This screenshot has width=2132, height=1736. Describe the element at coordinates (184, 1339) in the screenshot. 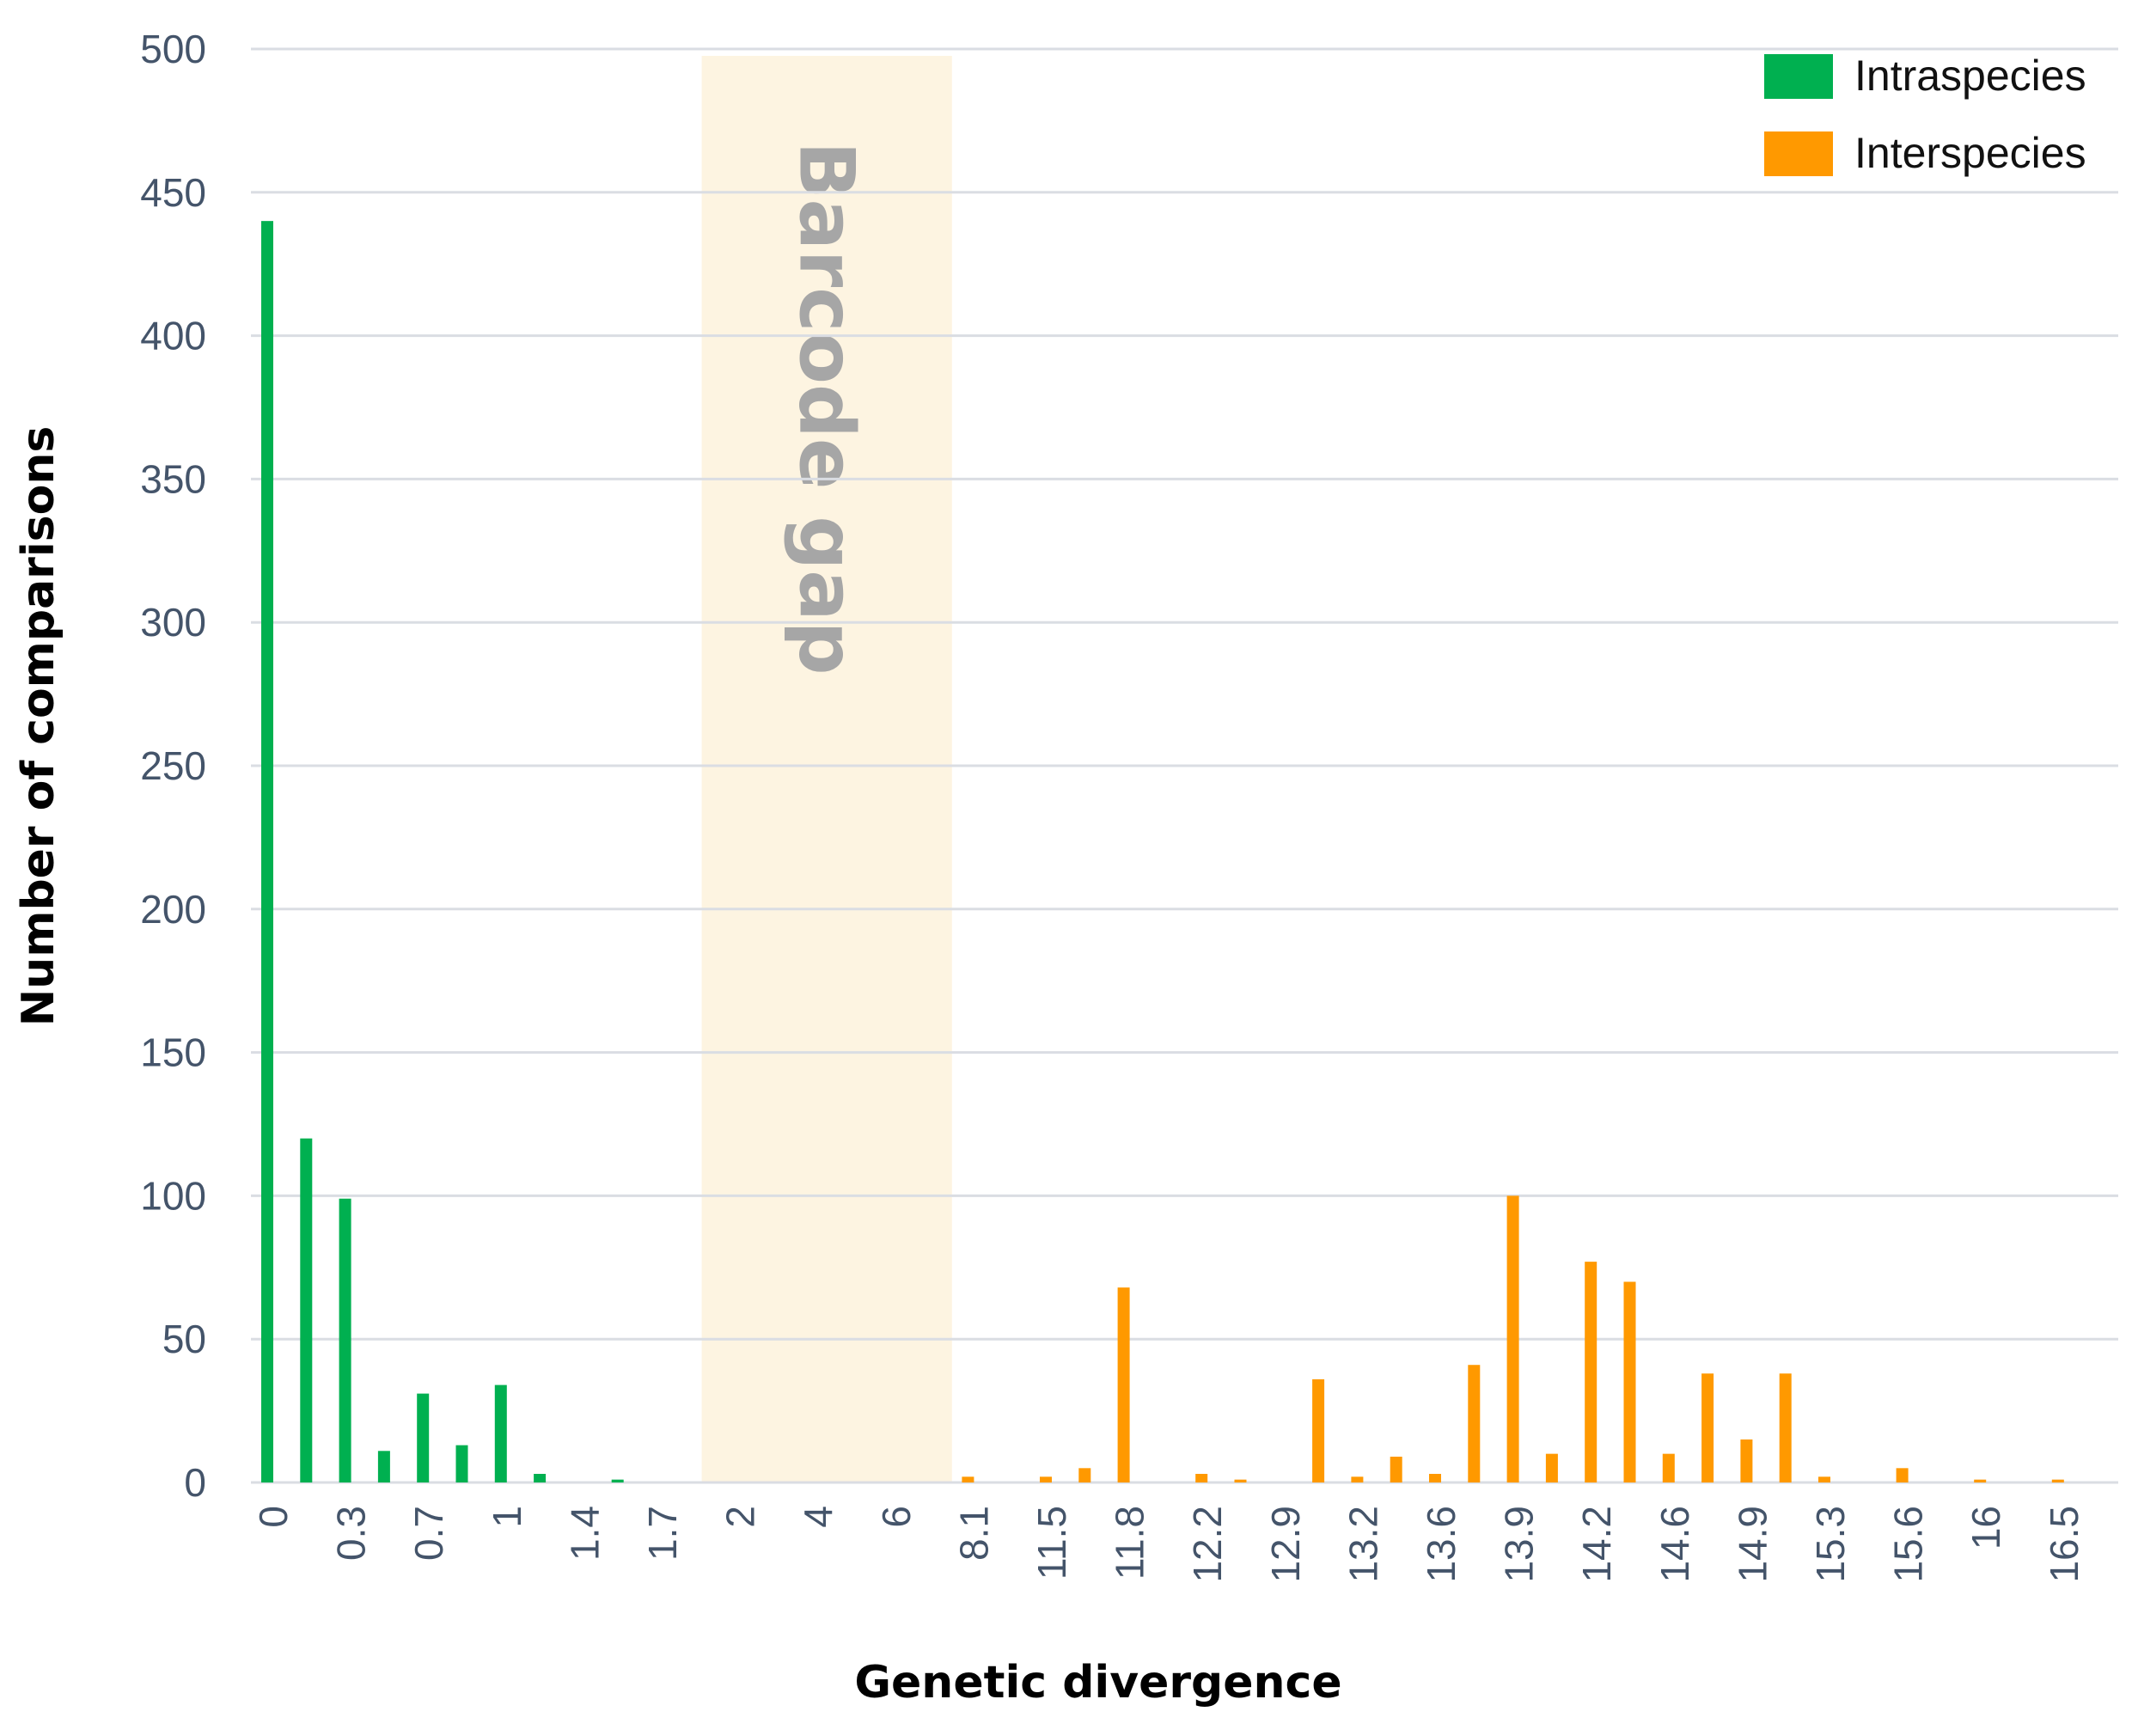

I see `y-tick-label: 50` at that location.